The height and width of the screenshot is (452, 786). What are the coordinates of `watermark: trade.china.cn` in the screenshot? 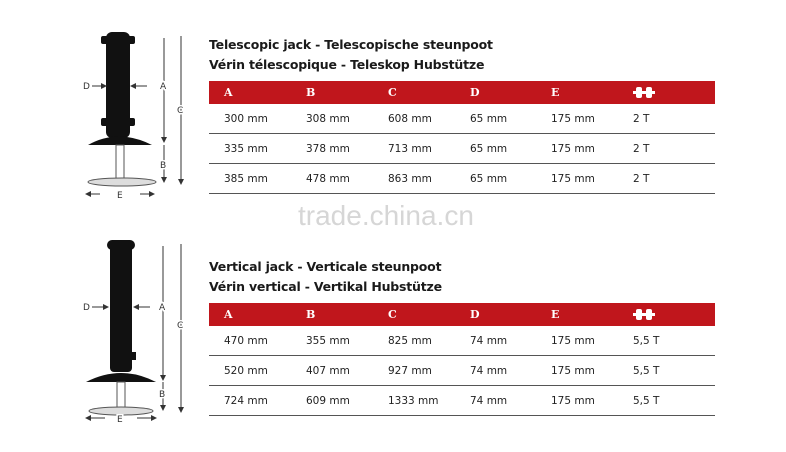 It's located at (386, 215).